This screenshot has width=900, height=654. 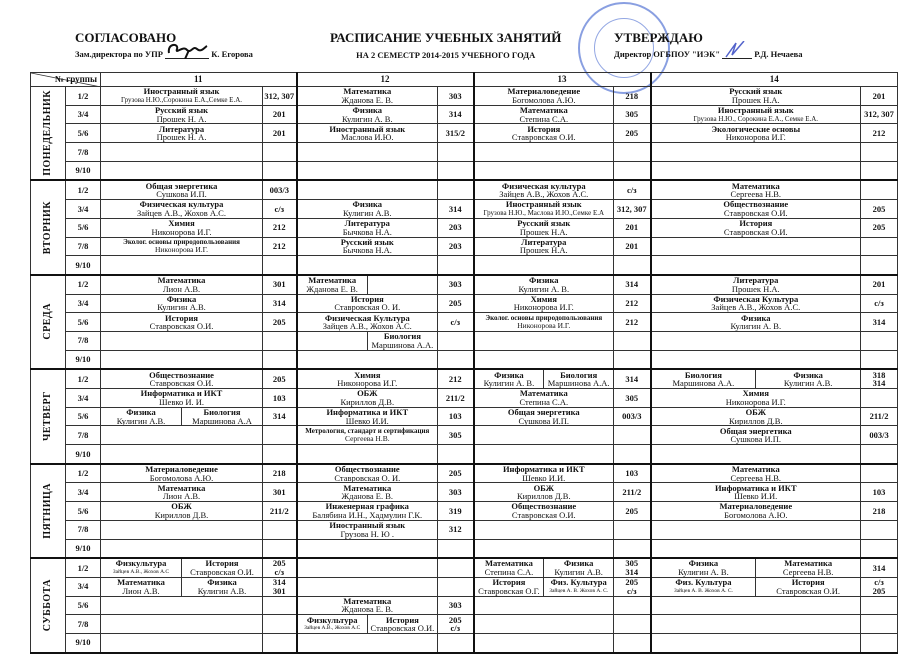 I want to click on split-lesson: Математика Степина С.А. Физика Кулигин А.В., so click(x=544, y=567).